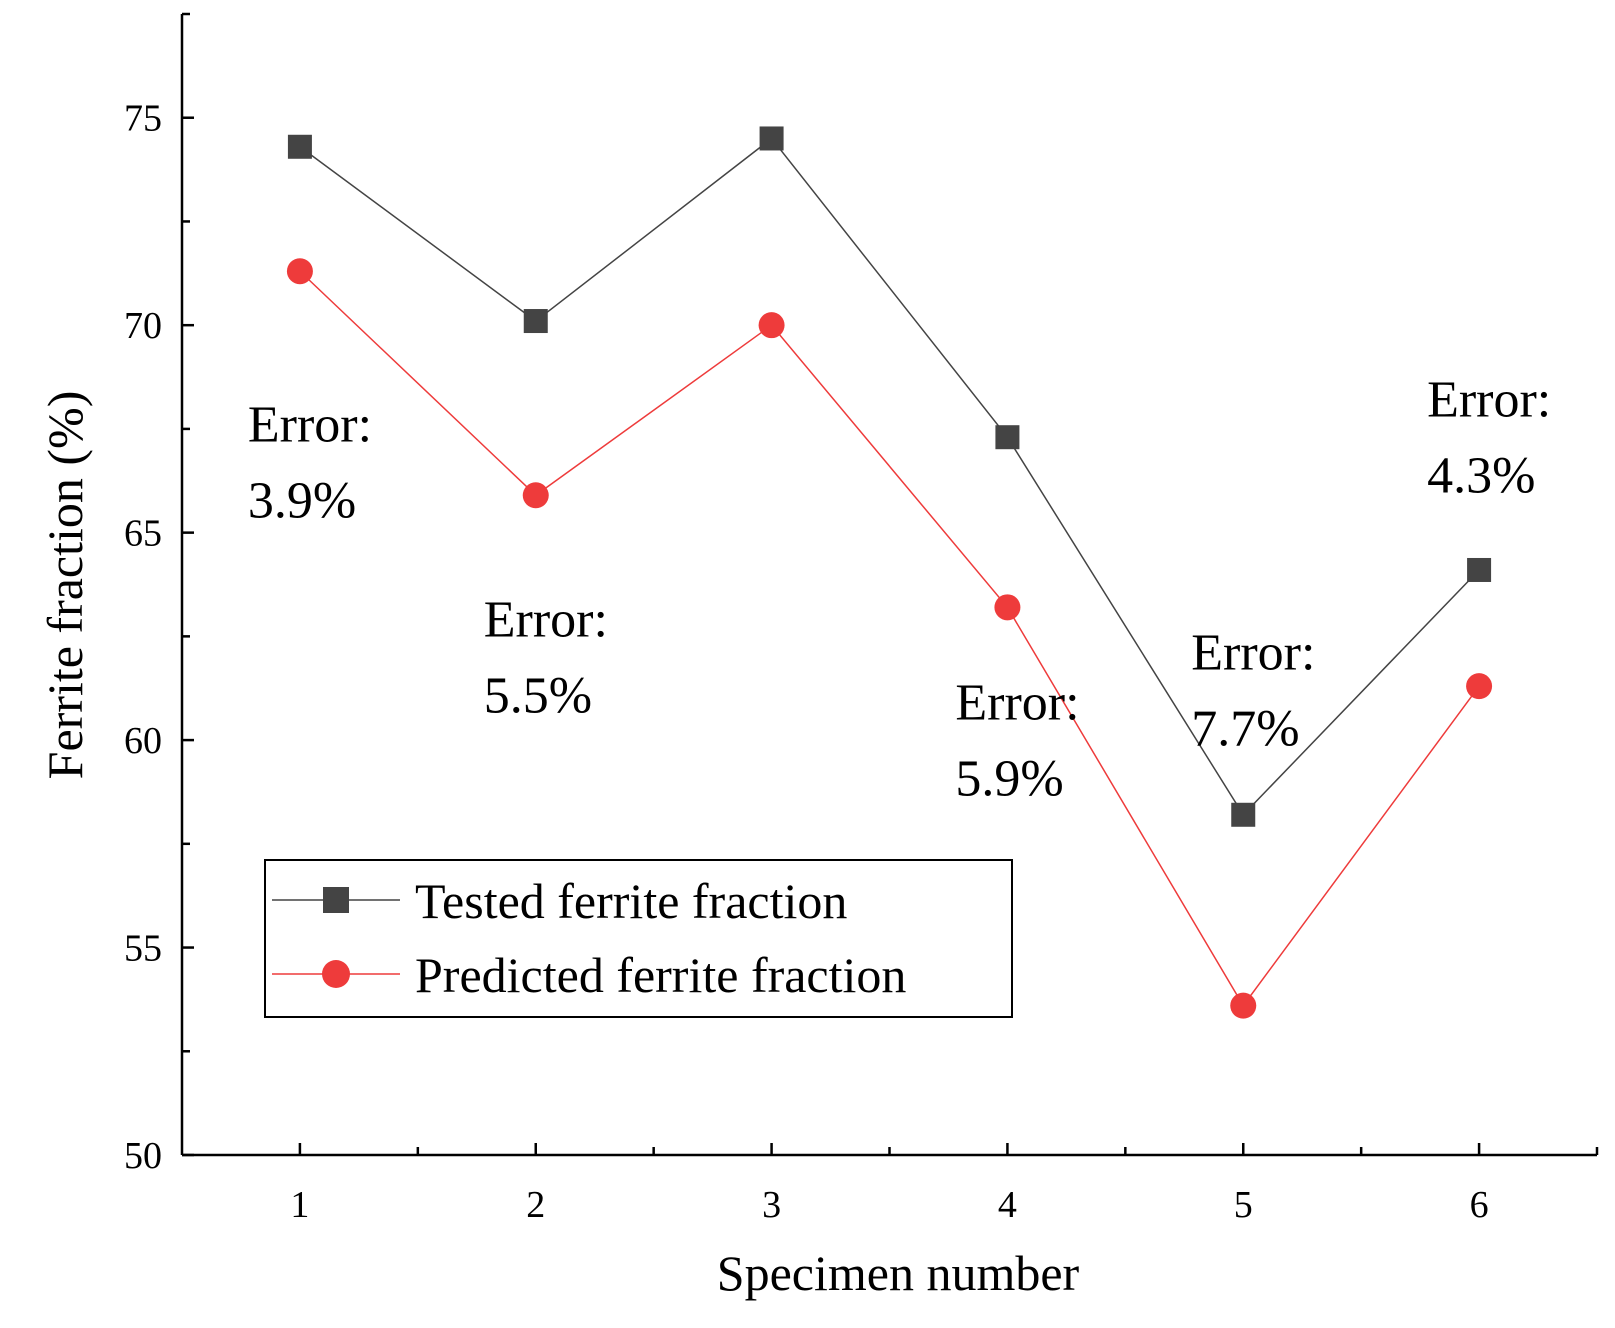 The image size is (1615, 1328). Describe the element at coordinates (538, 695) in the screenshot. I see `annotation-value: 5.5%` at that location.